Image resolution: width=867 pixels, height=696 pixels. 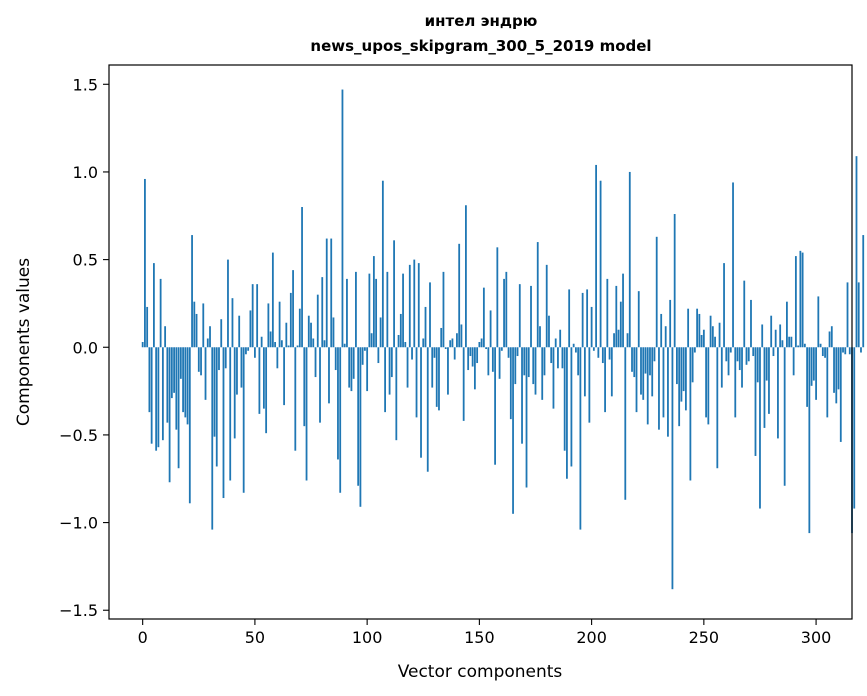 I want to click on y-tick-label: −1.5, so click(x=78, y=610).